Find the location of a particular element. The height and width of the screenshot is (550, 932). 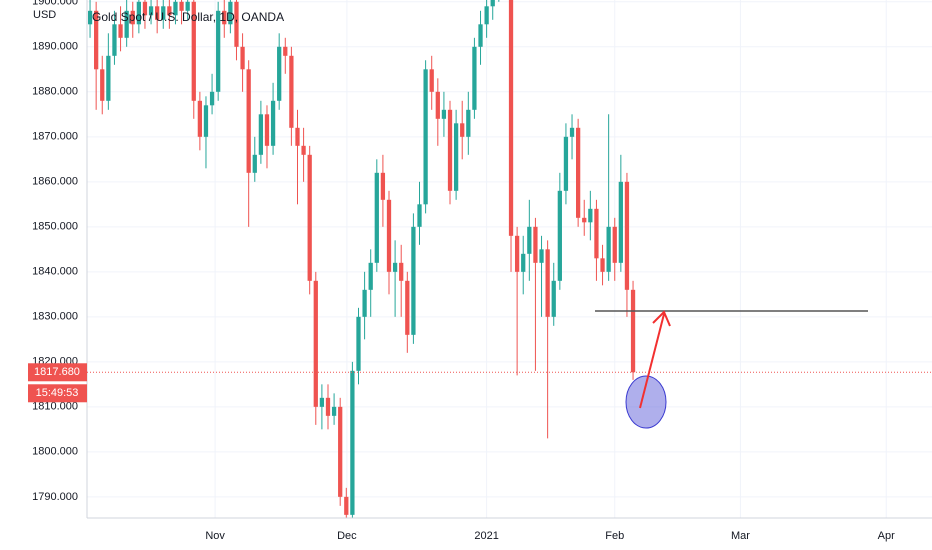

x-tick-label: Mar is located at coordinates (740, 536).